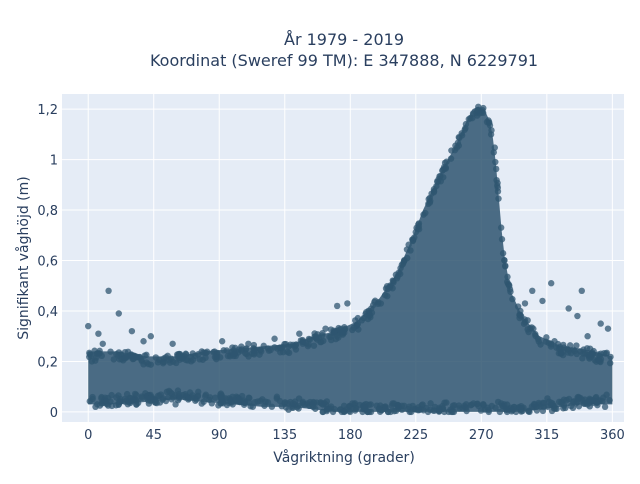 The image size is (640, 484). I want to click on y-tick-label: 0,2, so click(47, 362).